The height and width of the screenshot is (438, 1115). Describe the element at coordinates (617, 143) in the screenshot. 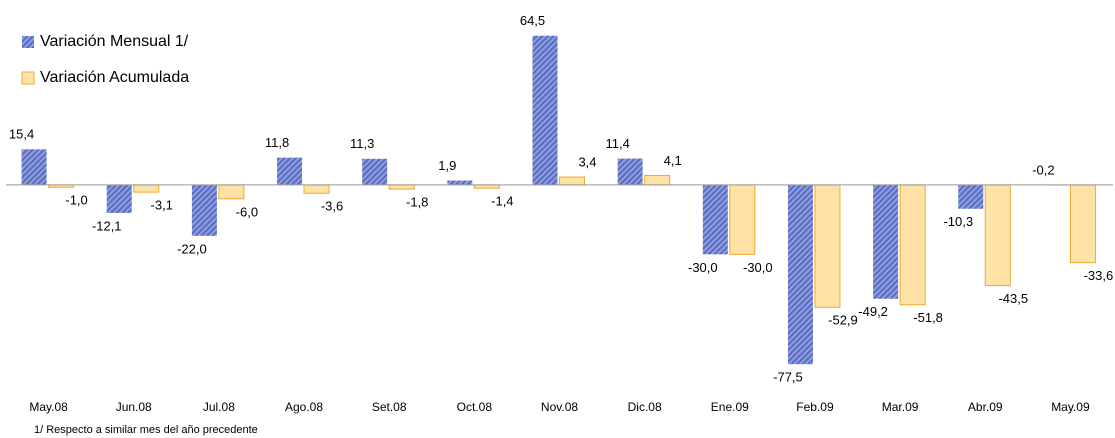

I see `value-label: 11,4` at that location.